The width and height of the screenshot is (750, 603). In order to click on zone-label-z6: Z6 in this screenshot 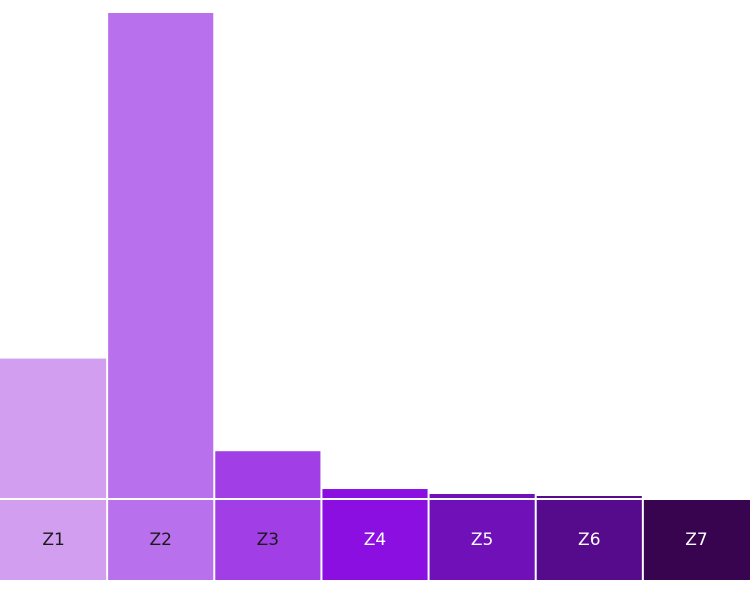, I will do `click(589, 540)`.